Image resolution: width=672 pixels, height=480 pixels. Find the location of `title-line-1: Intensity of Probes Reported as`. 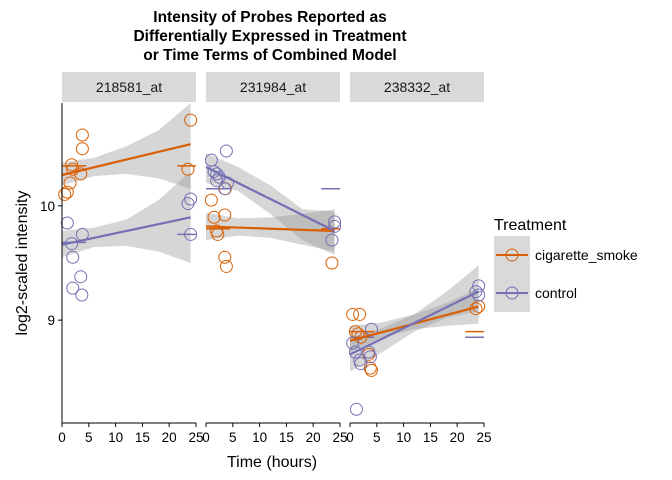

title-line-1: Intensity of Probes Reported as is located at coordinates (269, 17).